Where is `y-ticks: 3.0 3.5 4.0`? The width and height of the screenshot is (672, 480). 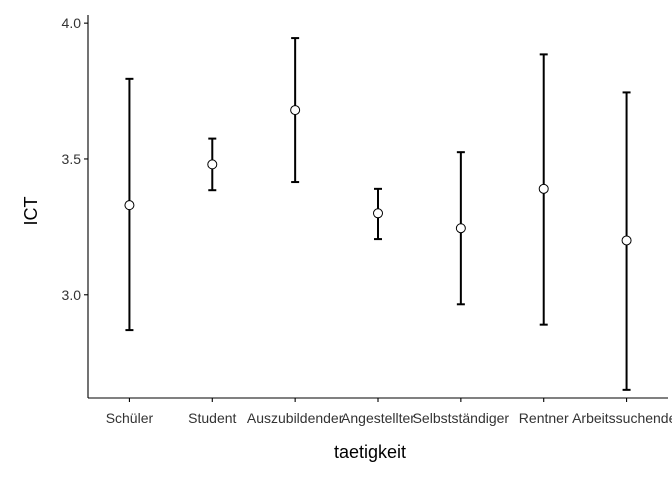
y-ticks: 3.0 3.5 4.0 is located at coordinates (75, 159).